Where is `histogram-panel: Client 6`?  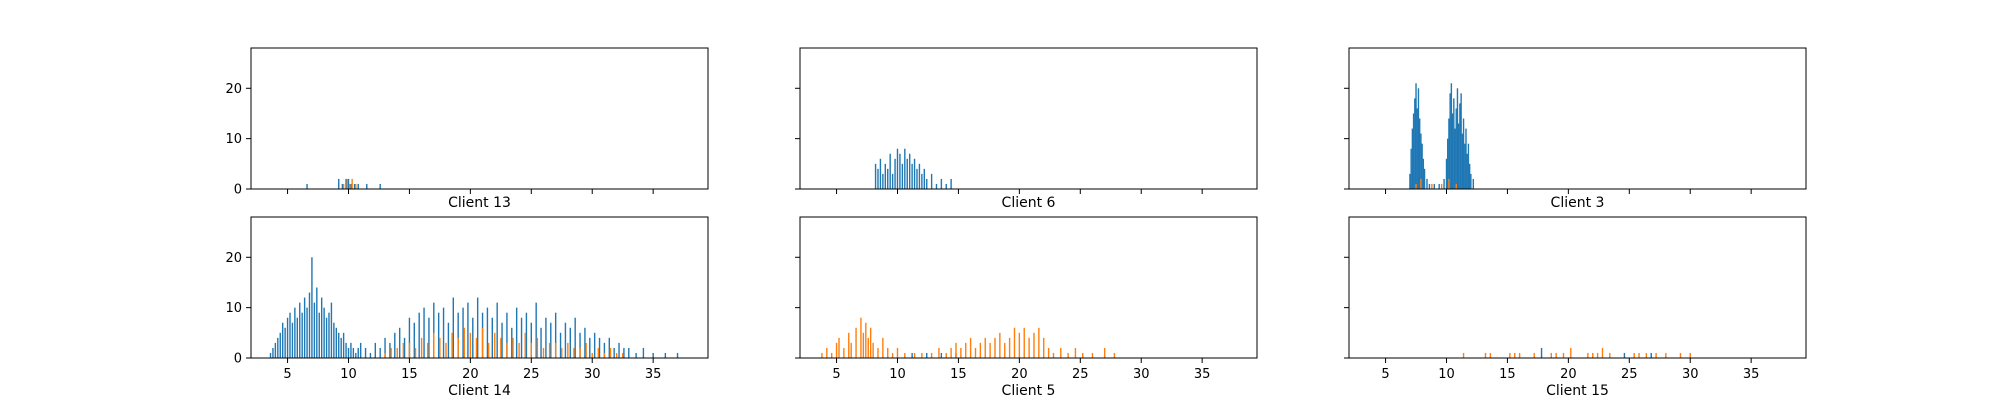
histogram-panel: Client 6 is located at coordinates (1026, 129).